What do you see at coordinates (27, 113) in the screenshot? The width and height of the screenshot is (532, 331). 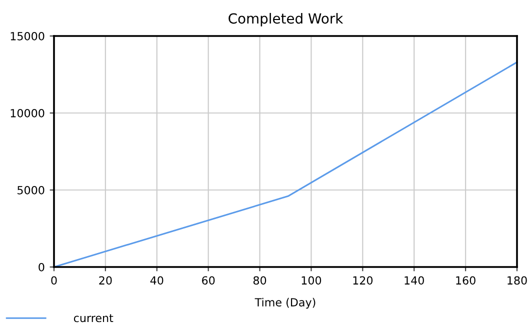 I see `y-tick-label: 10000` at bounding box center [27, 113].